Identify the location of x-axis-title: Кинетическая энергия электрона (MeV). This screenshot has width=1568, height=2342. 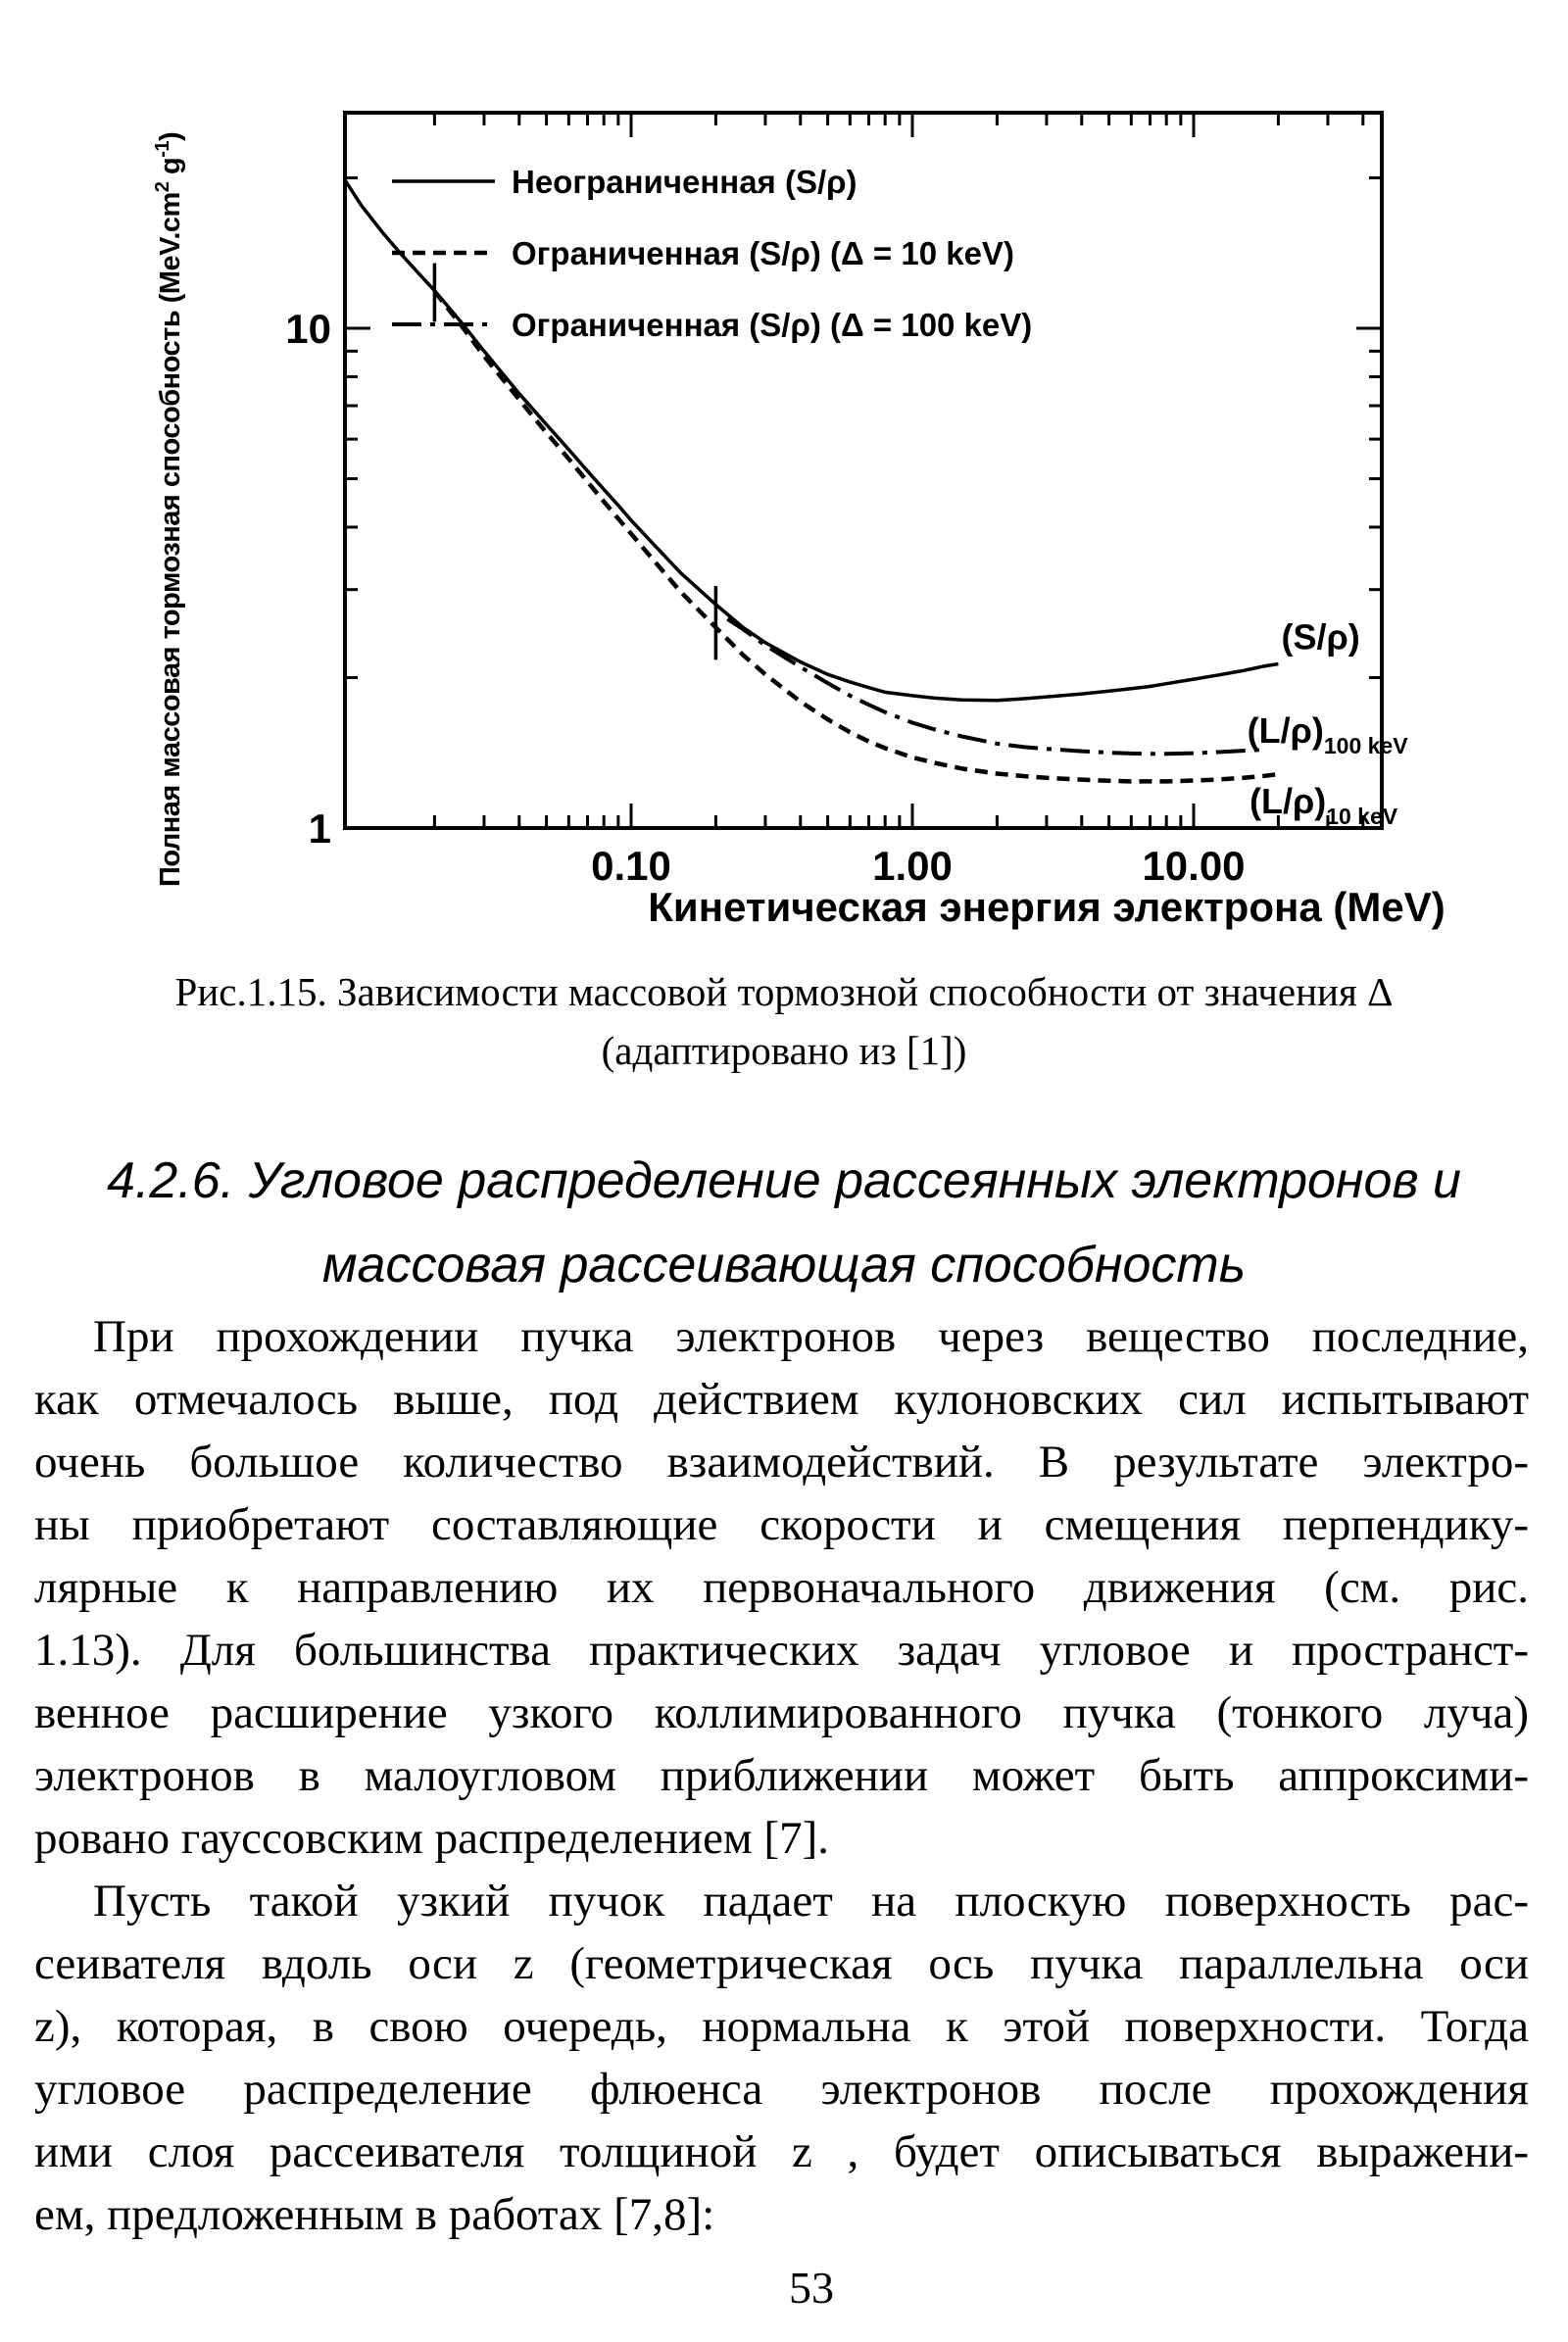
(1046, 907).